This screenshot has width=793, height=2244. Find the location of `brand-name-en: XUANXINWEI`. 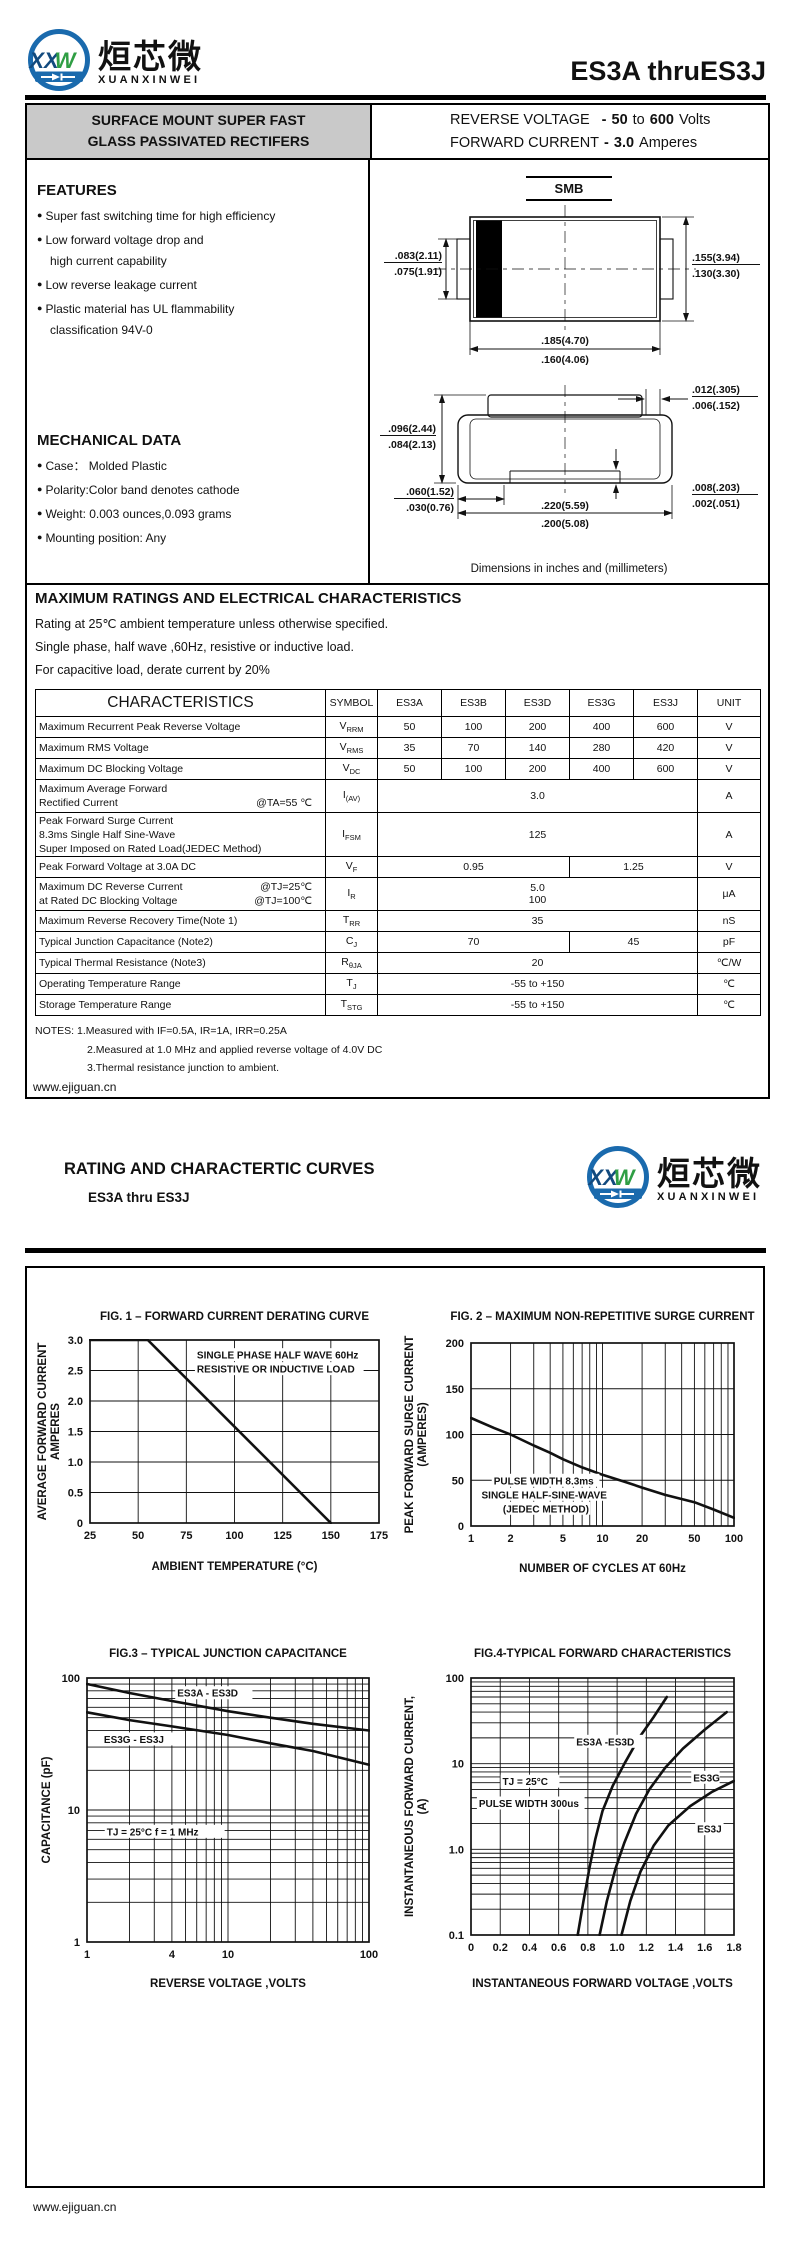

brand-name-en: XUANXINWEI is located at coordinates (708, 1196).